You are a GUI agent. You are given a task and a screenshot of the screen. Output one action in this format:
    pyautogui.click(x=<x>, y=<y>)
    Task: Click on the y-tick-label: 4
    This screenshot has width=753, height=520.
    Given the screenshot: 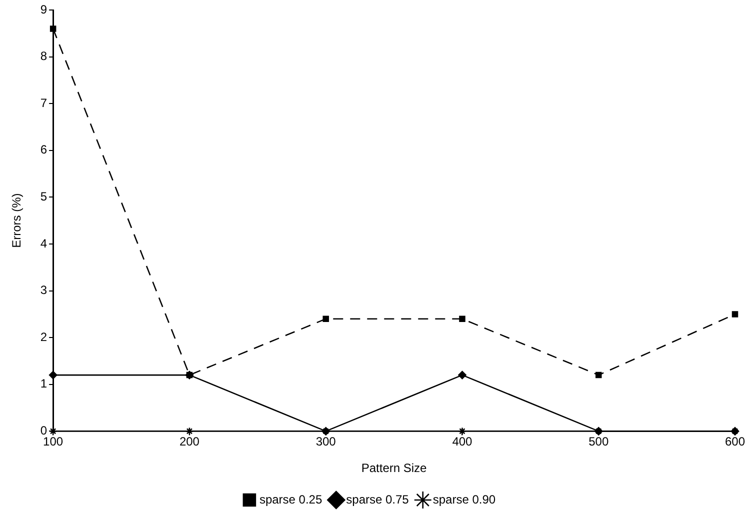 What is the action you would take?
    pyautogui.click(x=44, y=243)
    